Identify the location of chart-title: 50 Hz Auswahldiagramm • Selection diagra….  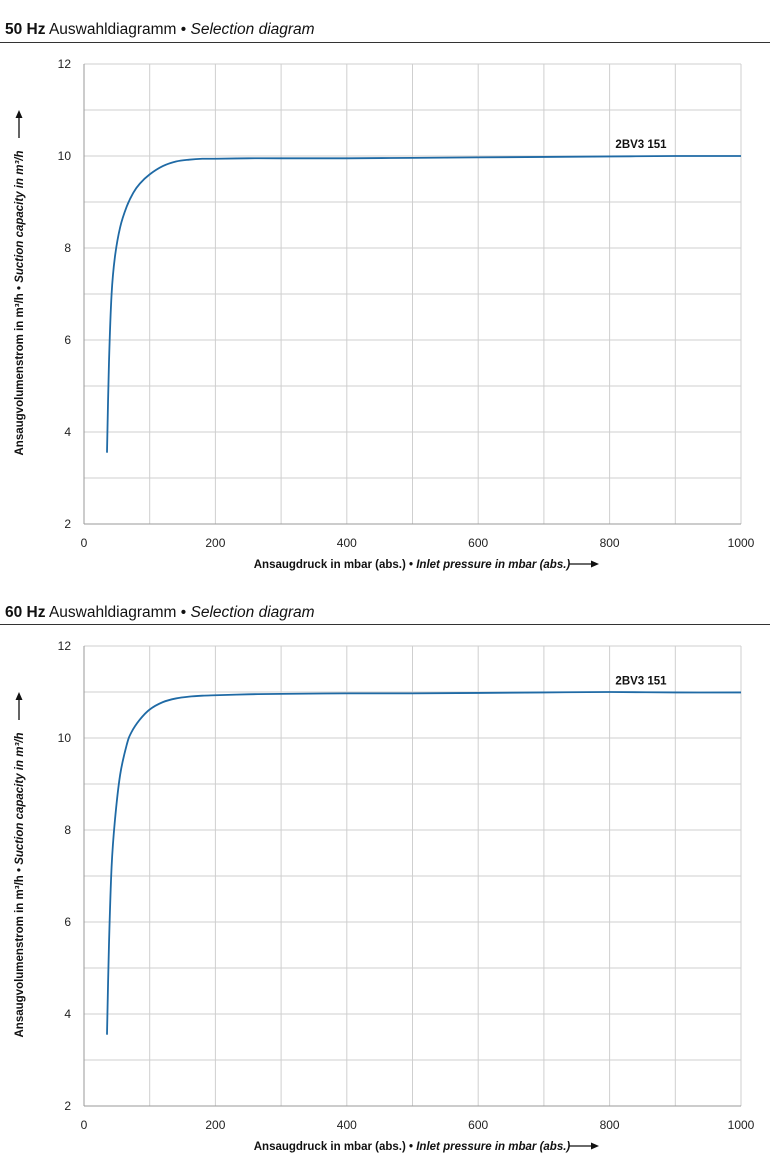
(160, 30).